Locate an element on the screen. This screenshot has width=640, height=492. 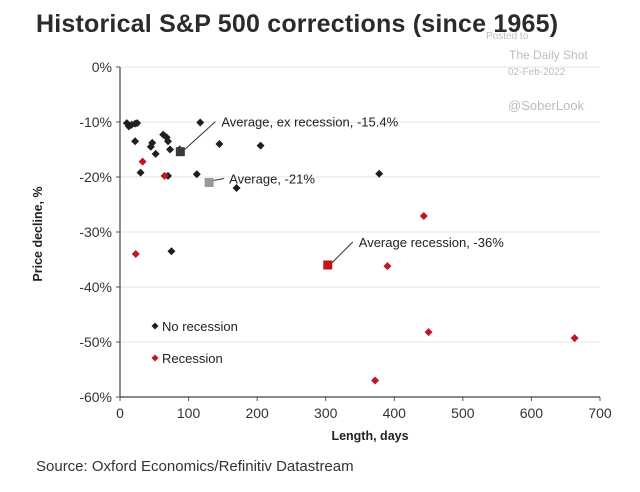
y-tick-label: -50% is located at coordinates (95, 342).